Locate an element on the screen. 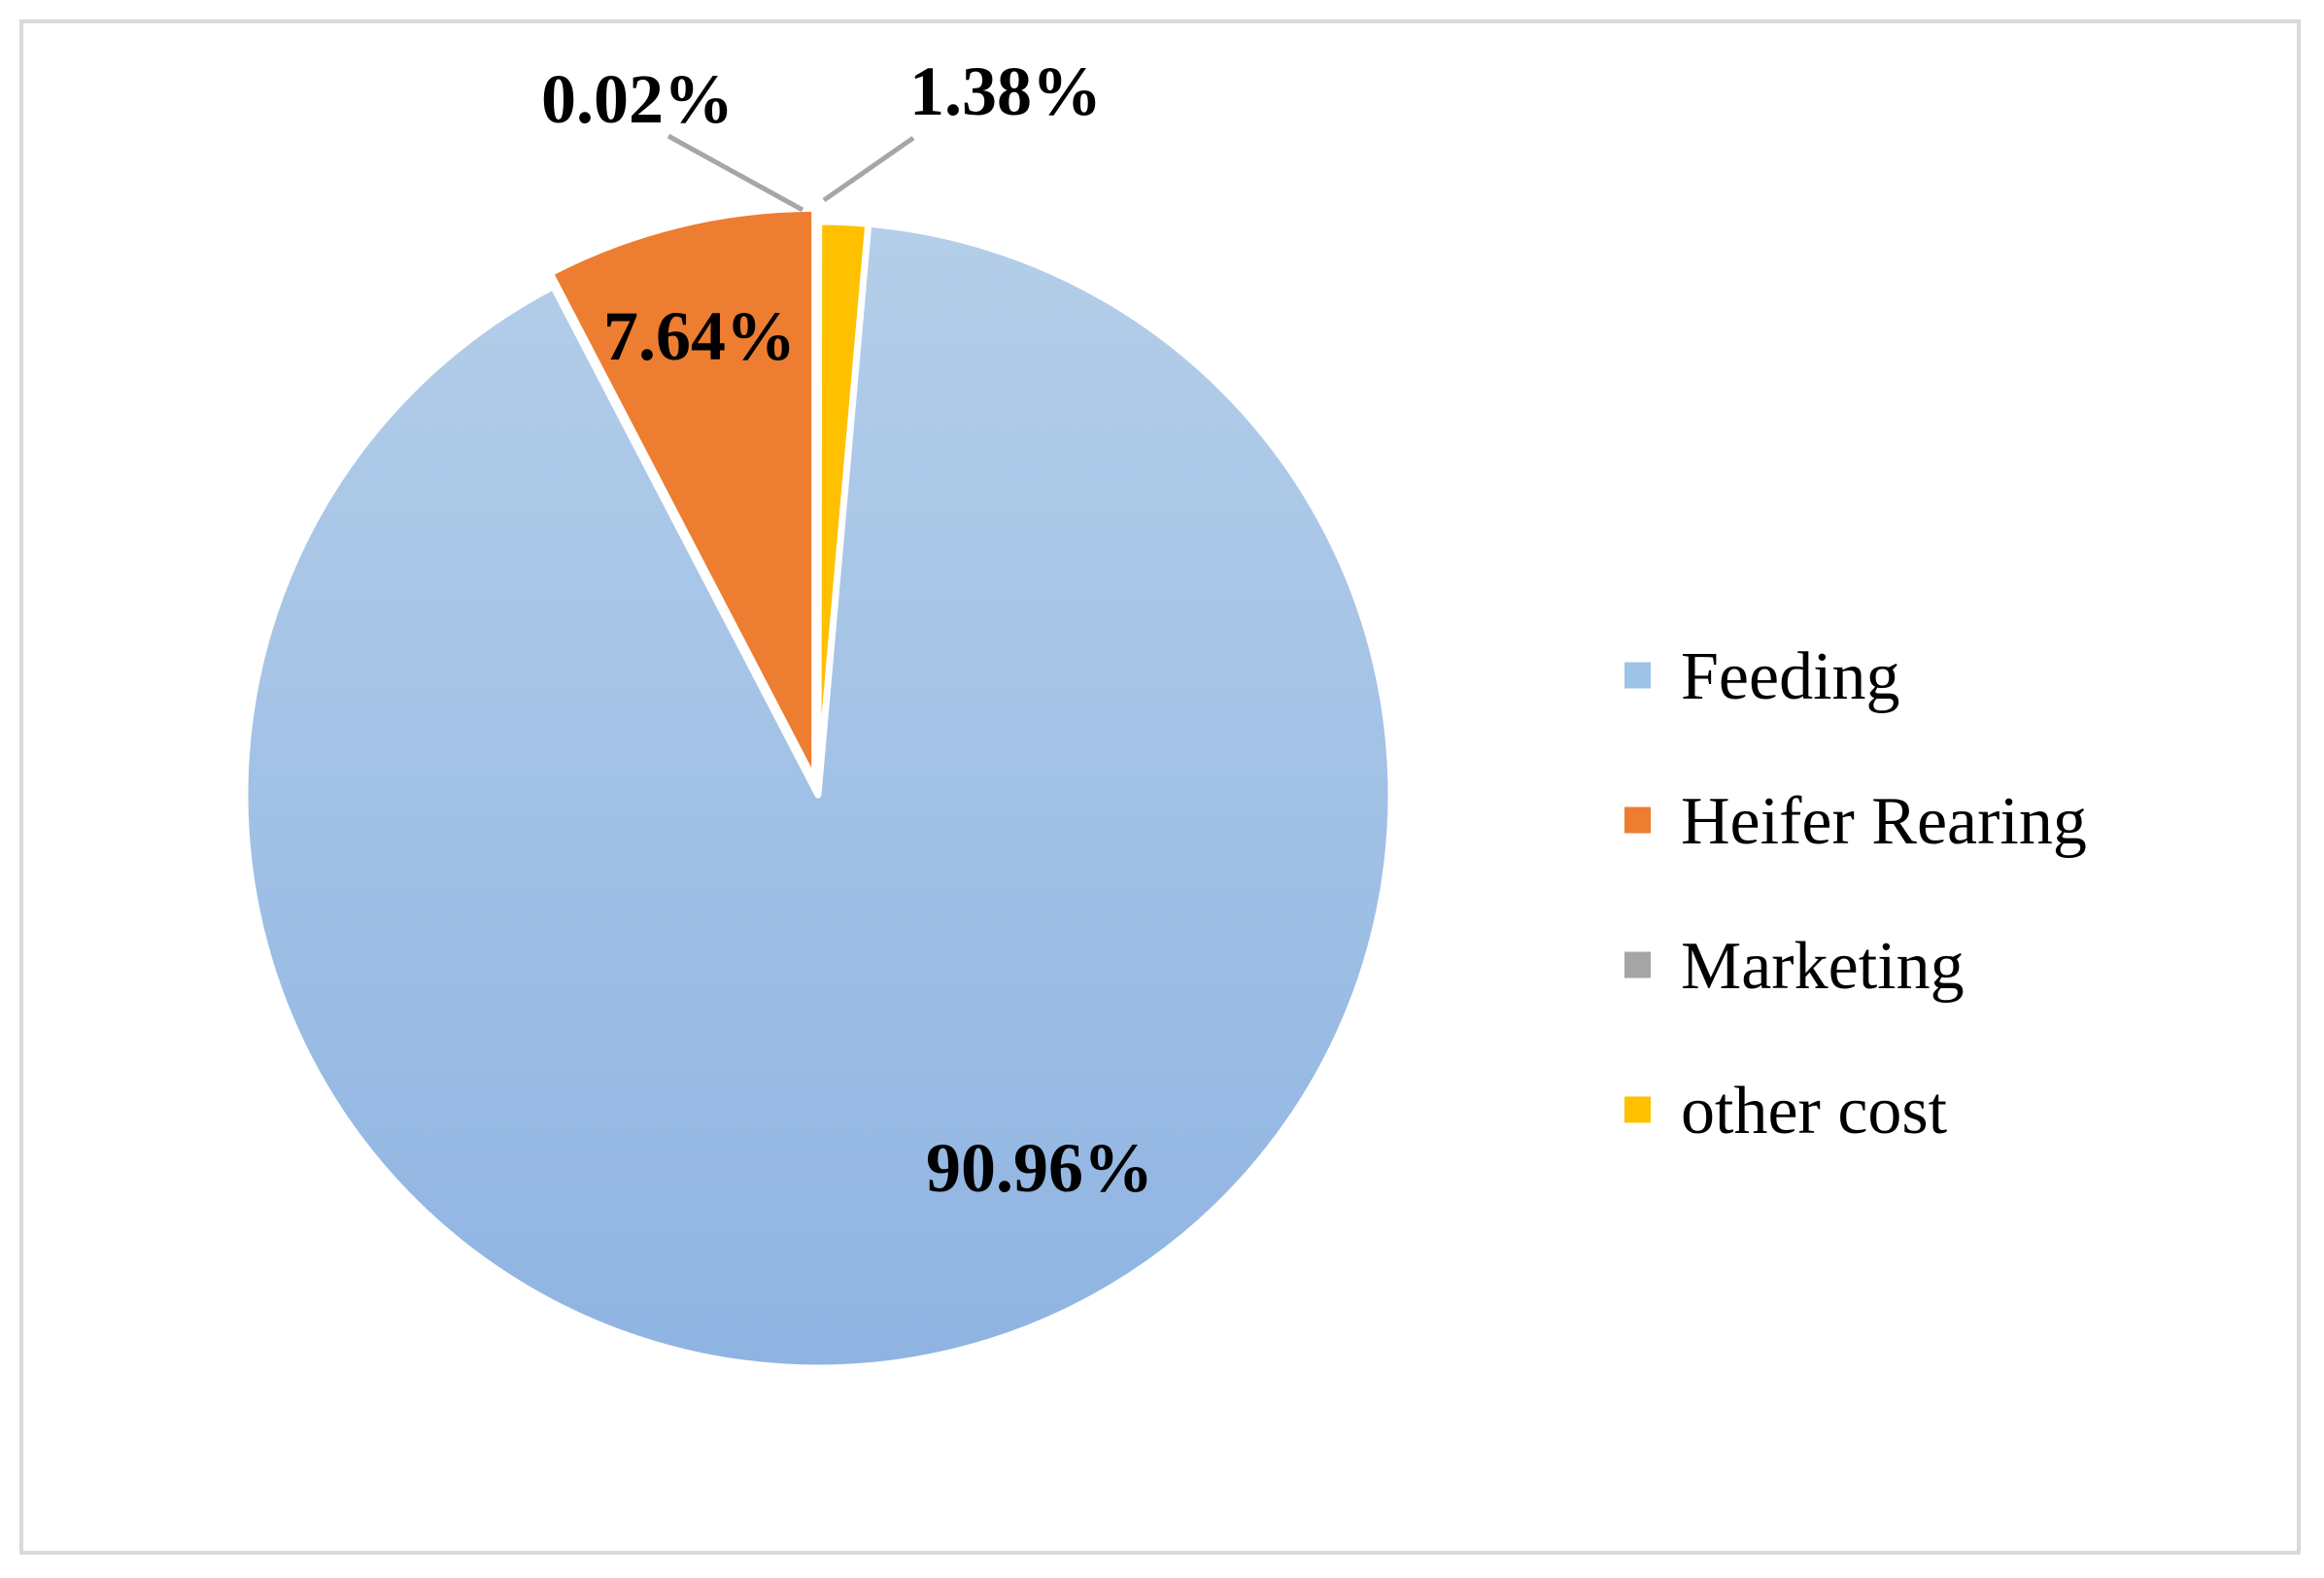 Image resolution: width=2324 pixels, height=1578 pixels. data-label-other-cost: 1.38% is located at coordinates (1005, 91).